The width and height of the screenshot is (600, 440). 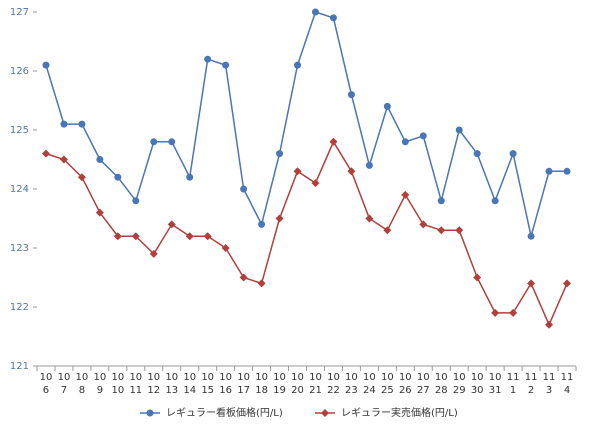 What do you see at coordinates (351, 390) in the screenshot?
I see `x-tick-label: 23` at bounding box center [351, 390].